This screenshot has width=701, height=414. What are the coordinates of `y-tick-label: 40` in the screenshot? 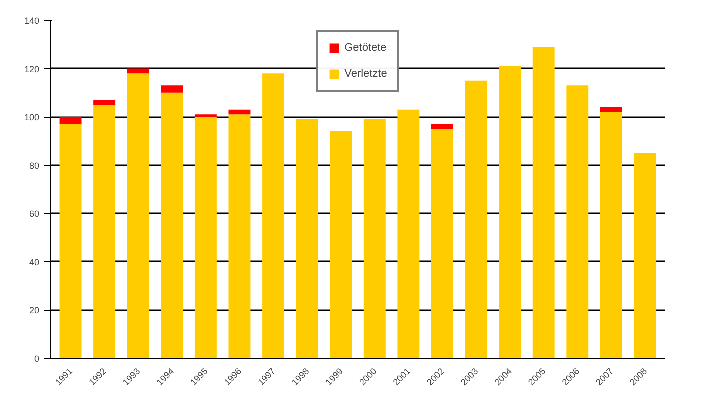 It's located at (34, 262).